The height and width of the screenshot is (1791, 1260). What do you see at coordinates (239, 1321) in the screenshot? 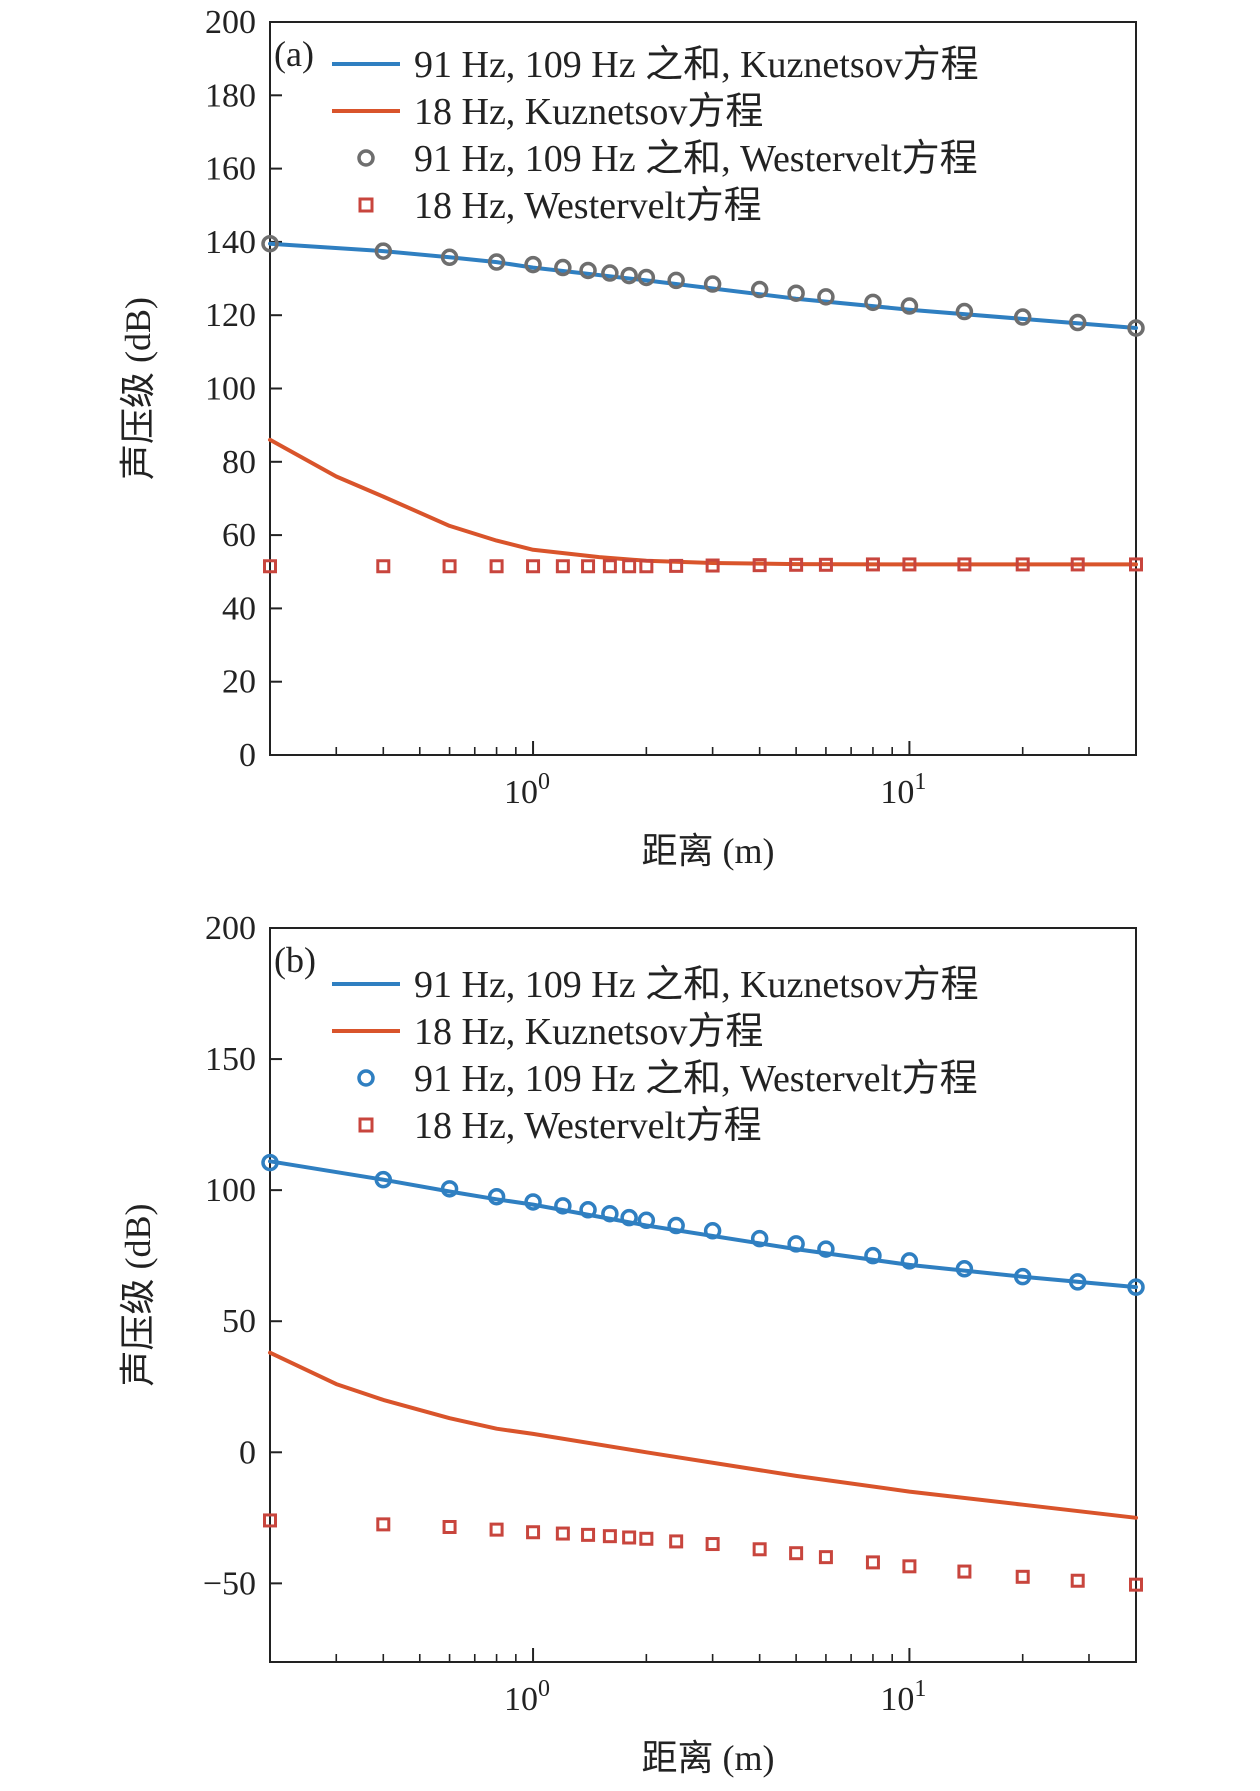
I see `y-tick-label: 50` at bounding box center [239, 1321].